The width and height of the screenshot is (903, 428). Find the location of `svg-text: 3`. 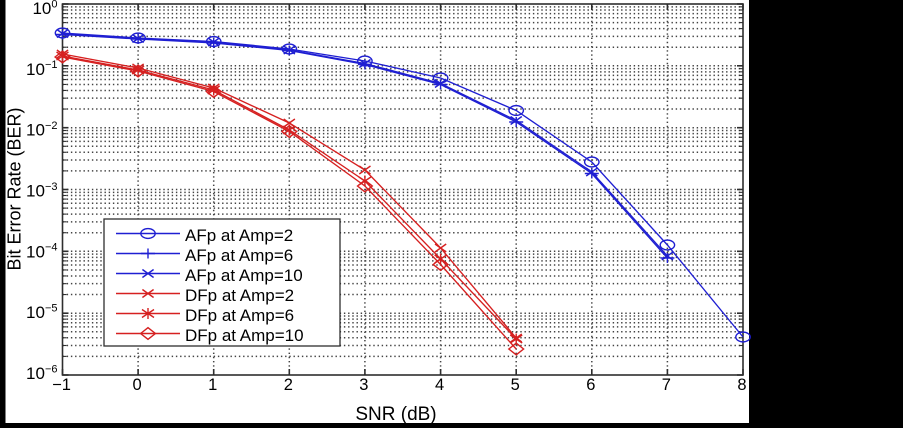

svg-text: 3 is located at coordinates (363, 385).